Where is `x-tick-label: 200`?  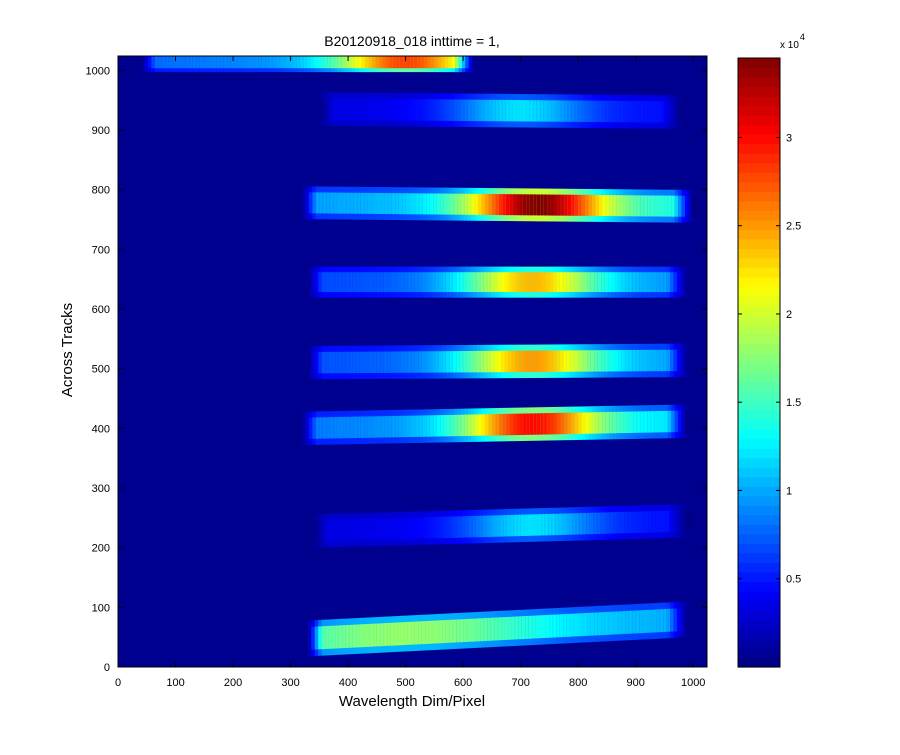 x-tick-label: 200 is located at coordinates (233, 683).